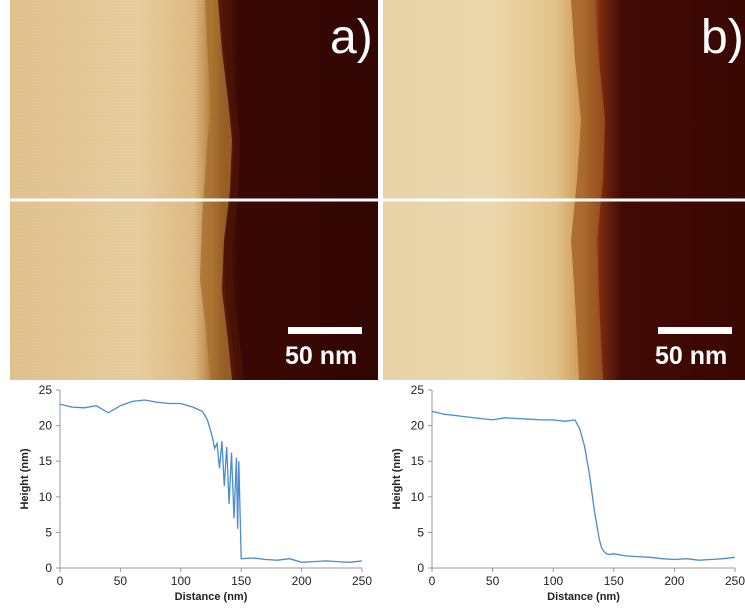  Describe the element at coordinates (351, 37) in the screenshot. I see `panel-label-a: a)` at that location.